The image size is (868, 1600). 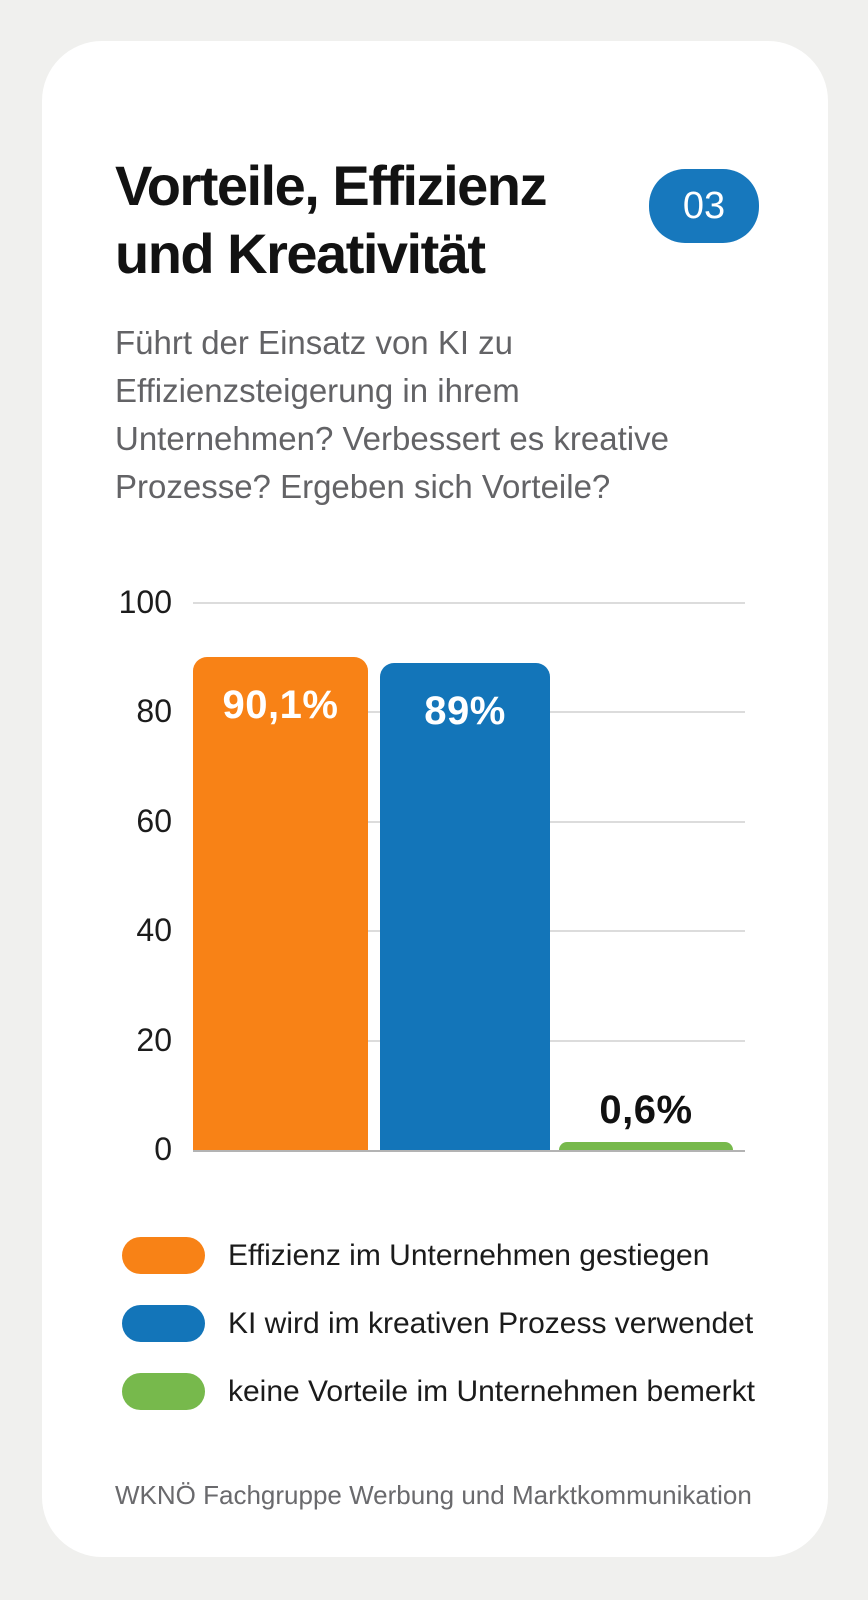 I want to click on y-axis-tick-label: 100, so click(x=145, y=602).